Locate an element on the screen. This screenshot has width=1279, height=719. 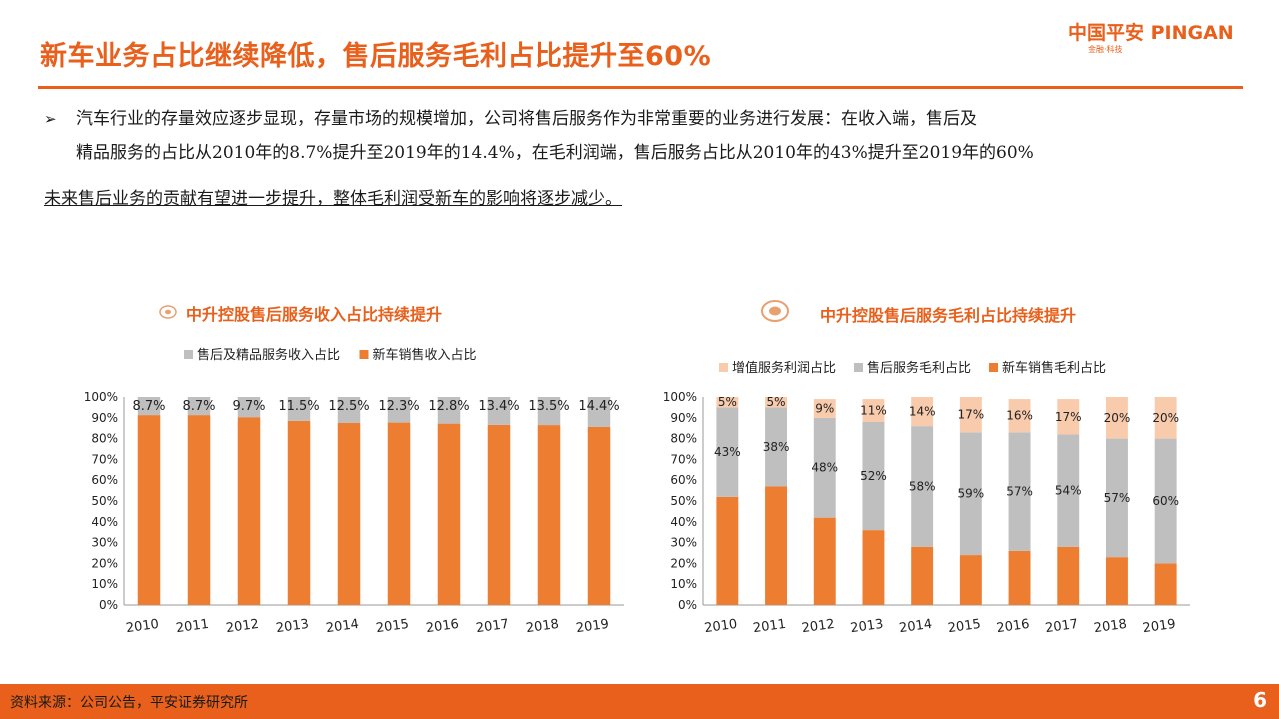
page-number: 6 is located at coordinates (1260, 700).